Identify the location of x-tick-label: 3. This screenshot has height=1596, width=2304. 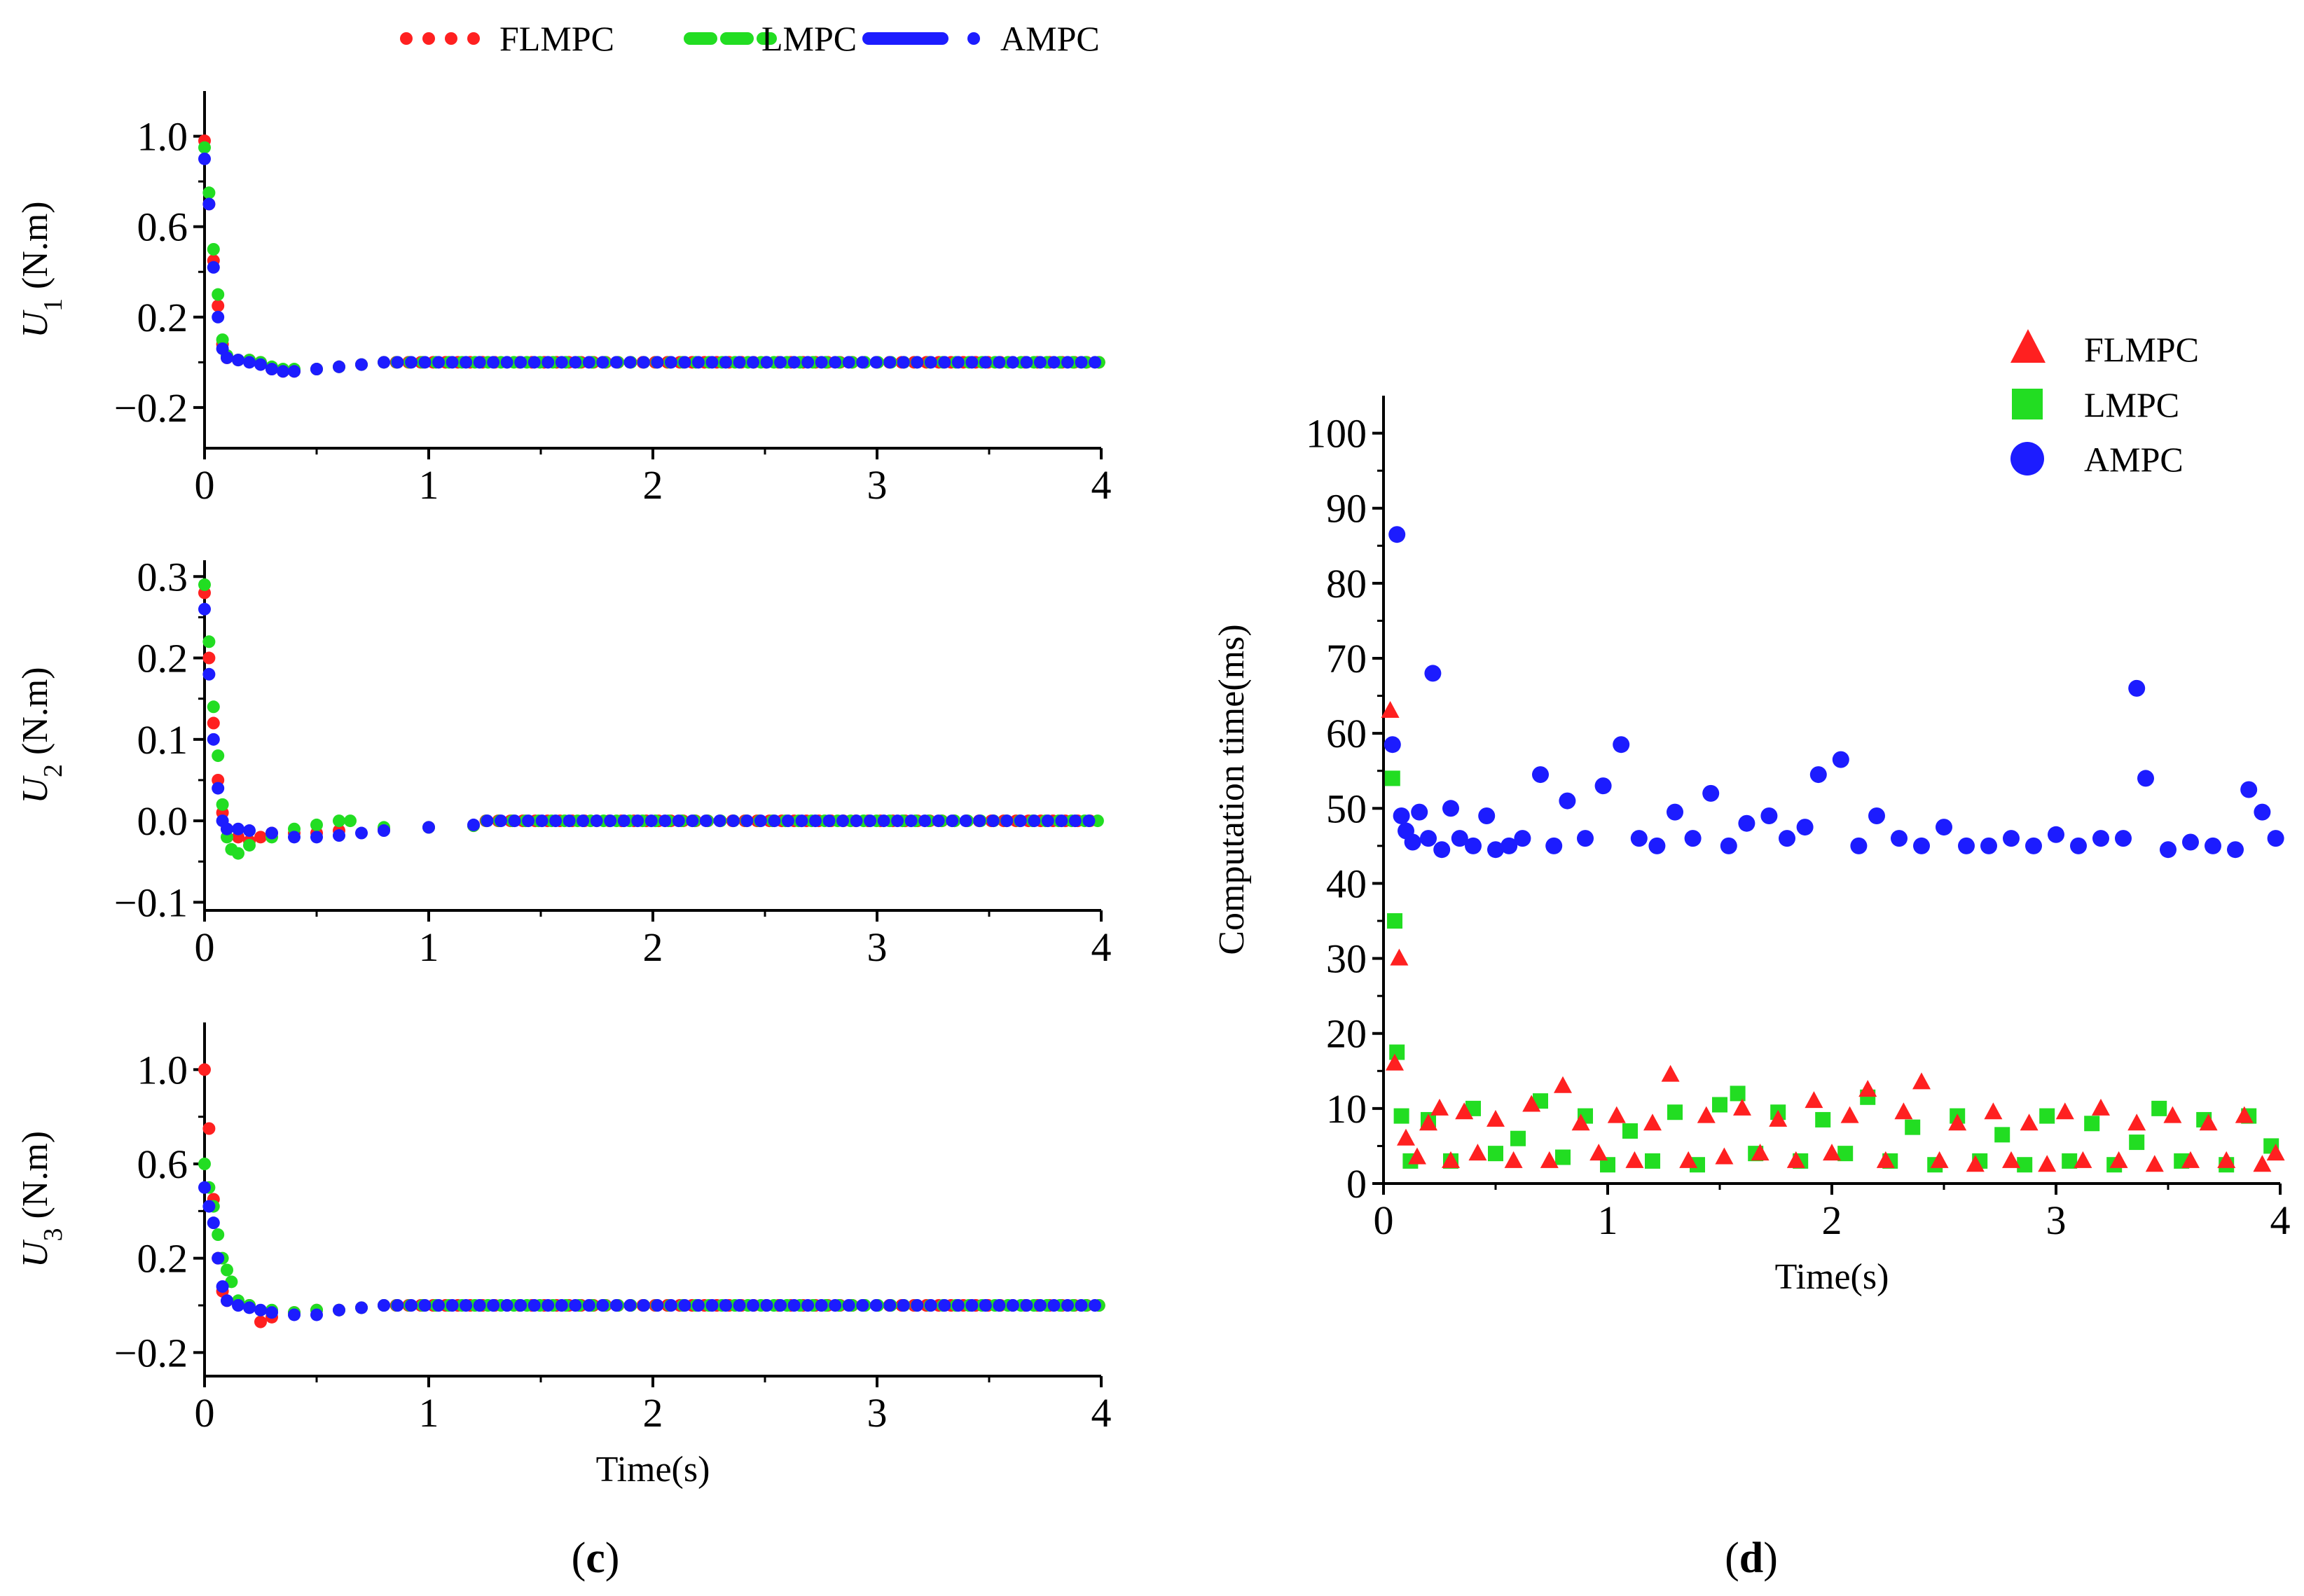
(877, 1413).